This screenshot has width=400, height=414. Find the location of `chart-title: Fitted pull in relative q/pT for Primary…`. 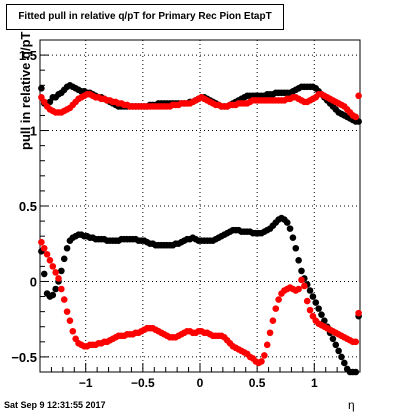

chart-title: Fitted pull in relative q/pT for Primary… is located at coordinates (145, 17).